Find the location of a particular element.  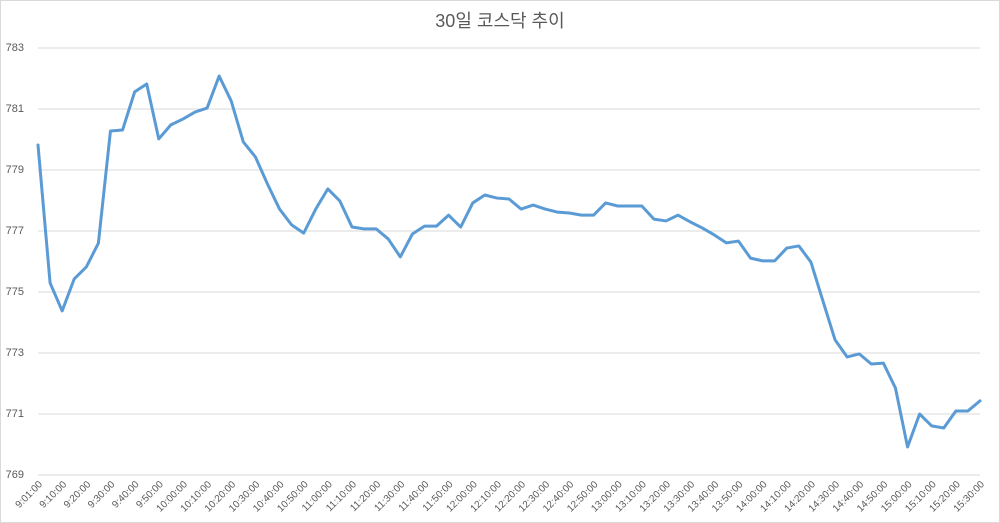

y-tick-label: 779 is located at coordinates (15, 170).